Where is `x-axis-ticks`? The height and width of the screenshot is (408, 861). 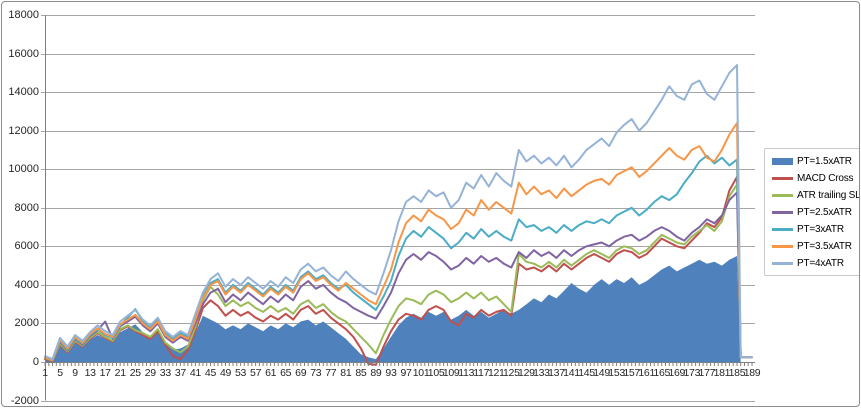
x-axis-ticks is located at coordinates (398, 364).